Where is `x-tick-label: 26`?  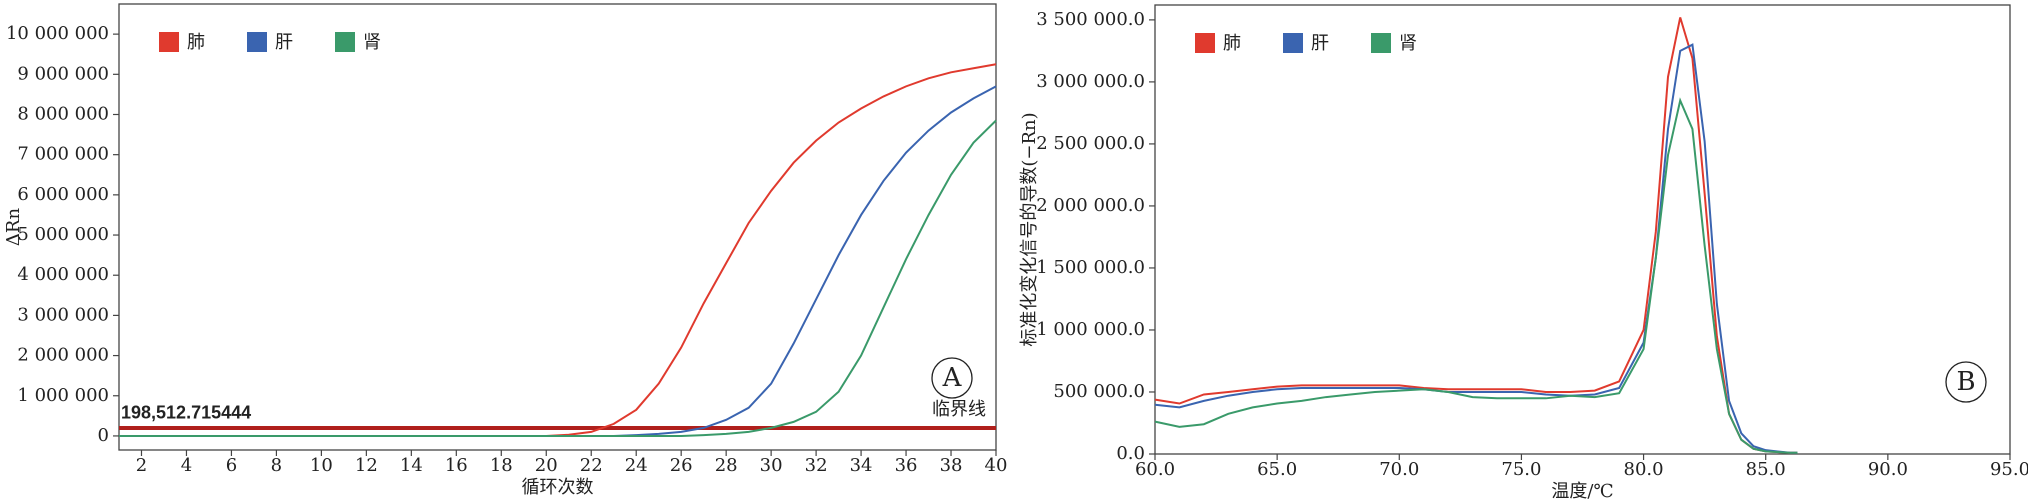 x-tick-label: 26 is located at coordinates (681, 465).